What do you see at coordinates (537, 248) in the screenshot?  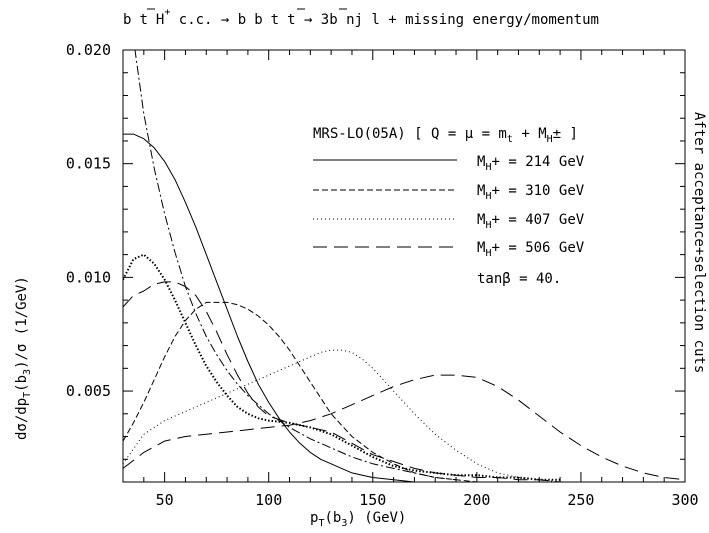 I see `legend-mass-506: 506` at bounding box center [537, 248].